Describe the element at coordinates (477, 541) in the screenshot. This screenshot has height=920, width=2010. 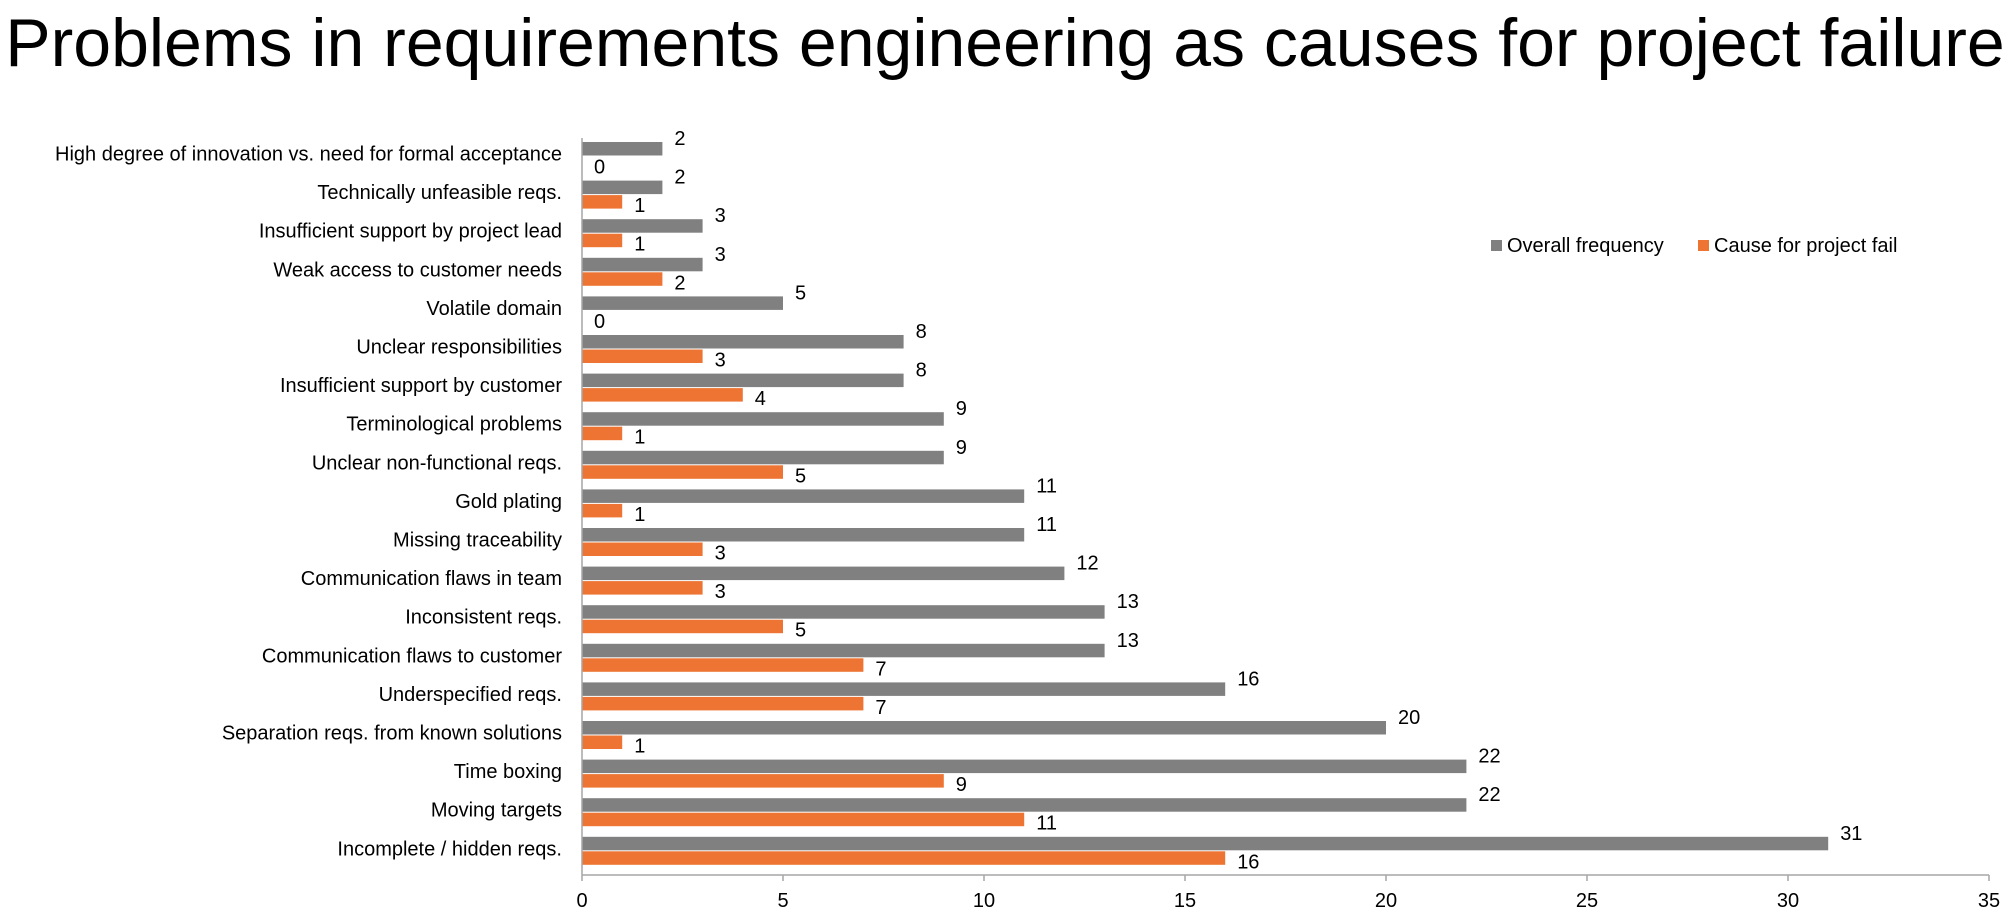
I see `category-label: Missing traceability` at that location.